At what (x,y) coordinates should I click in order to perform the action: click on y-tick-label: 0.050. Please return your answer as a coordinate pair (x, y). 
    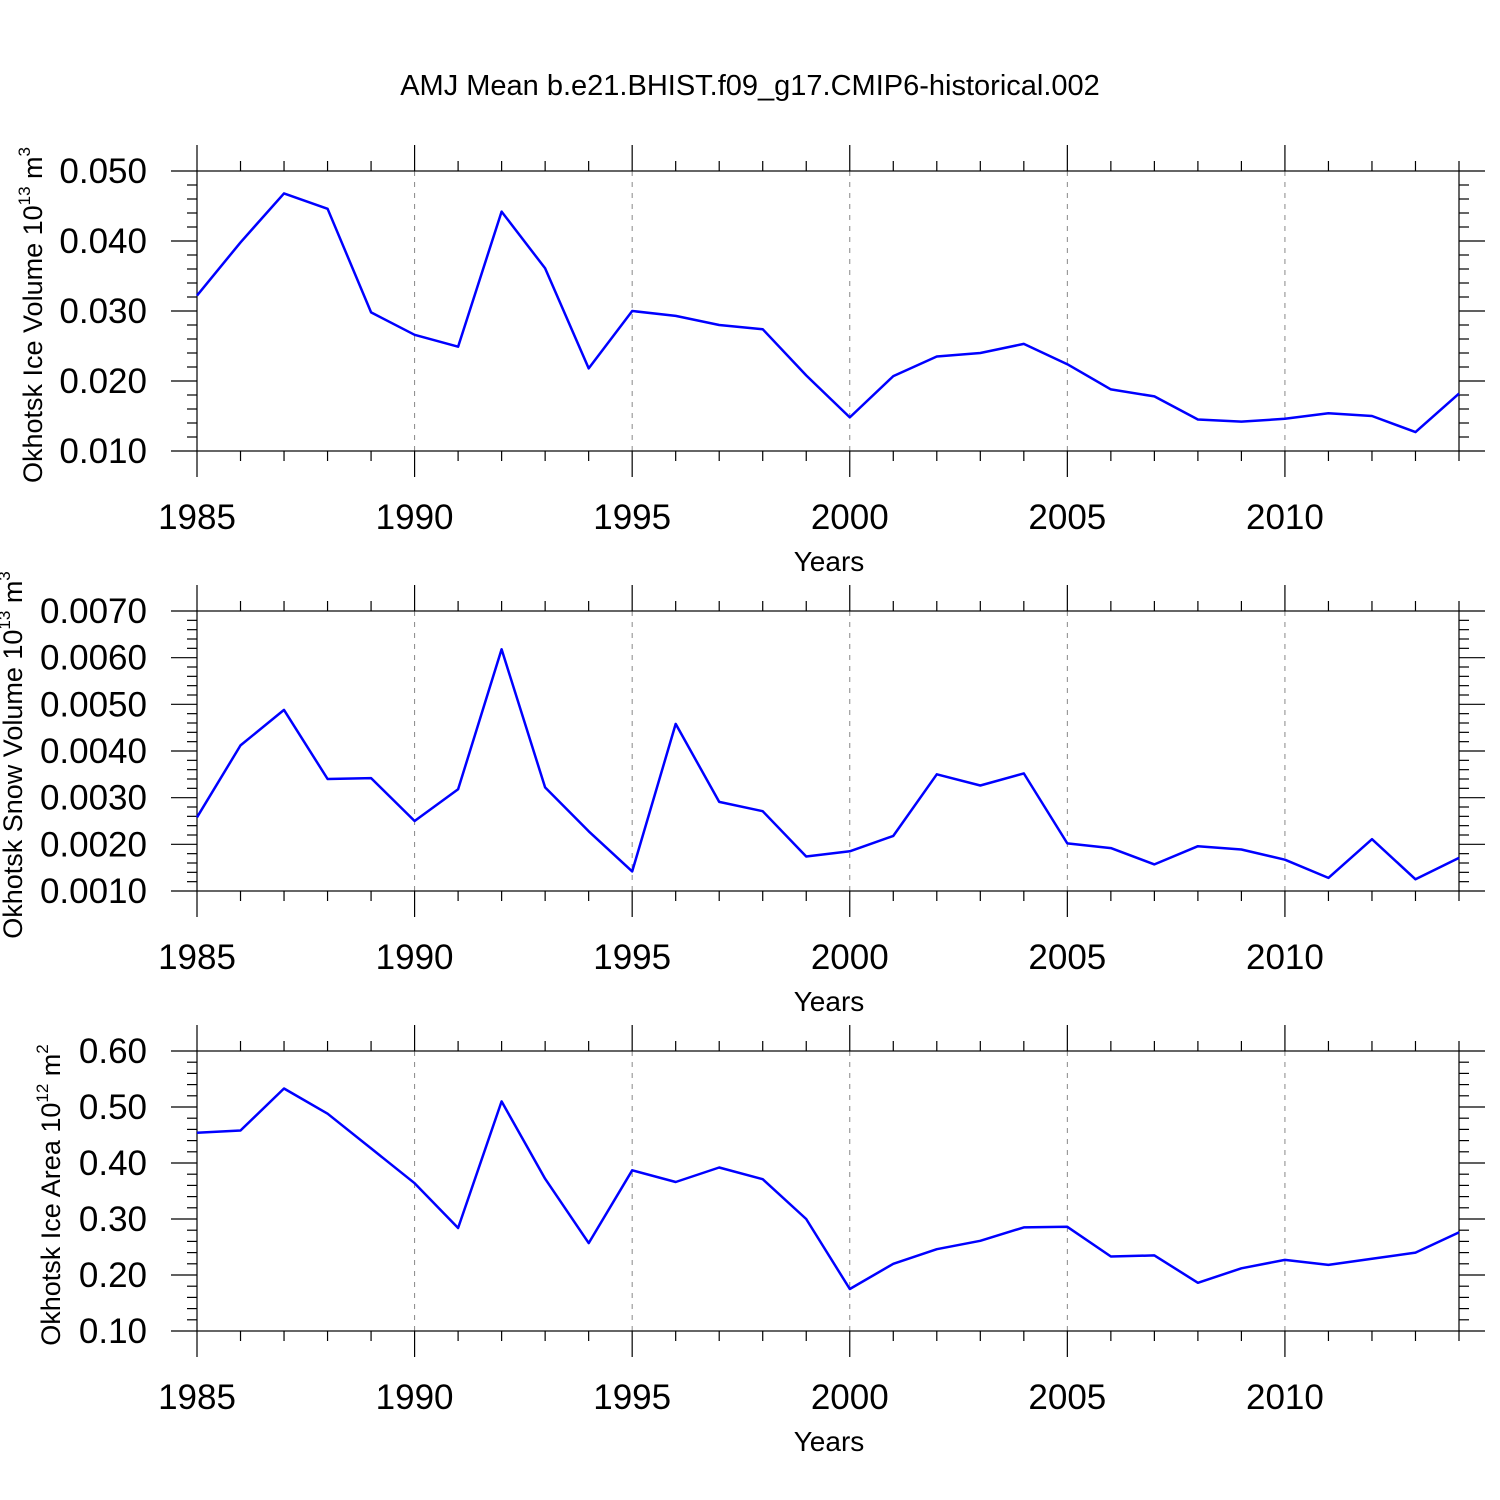
    Looking at the image, I should click on (103, 171).